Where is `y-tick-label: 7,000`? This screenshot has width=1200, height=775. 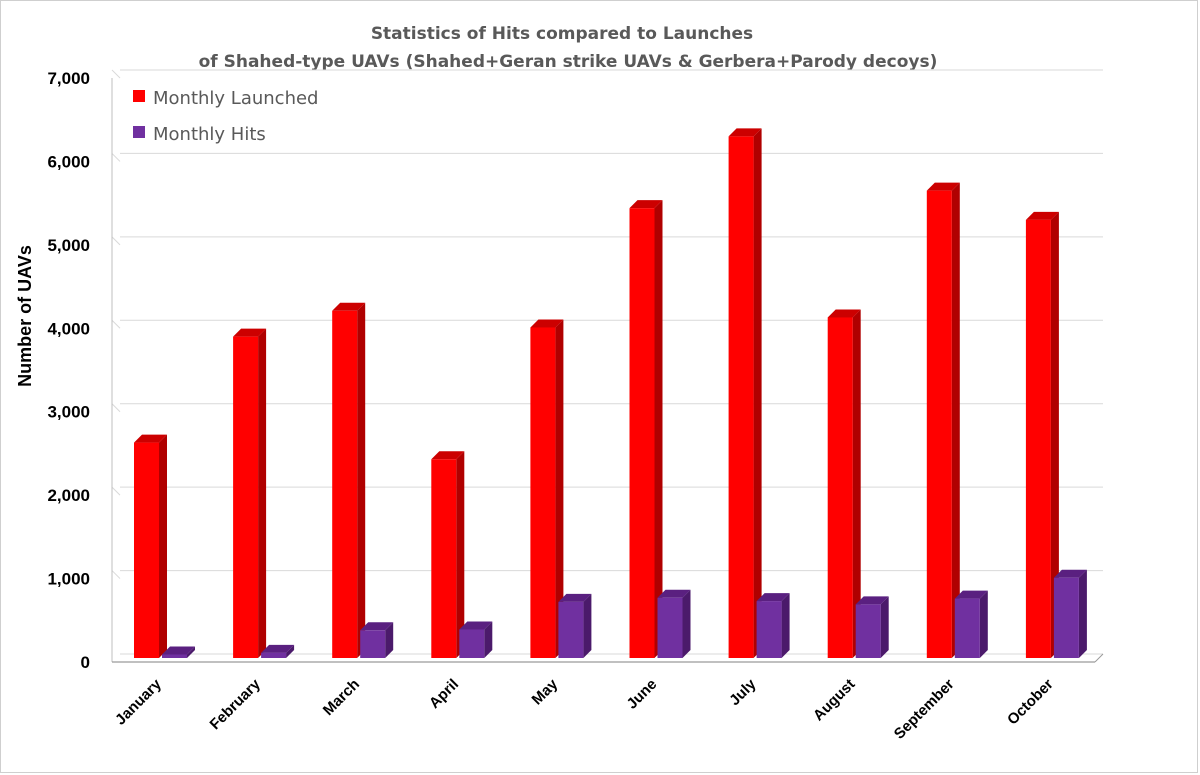
y-tick-label: 7,000 is located at coordinates (68, 78).